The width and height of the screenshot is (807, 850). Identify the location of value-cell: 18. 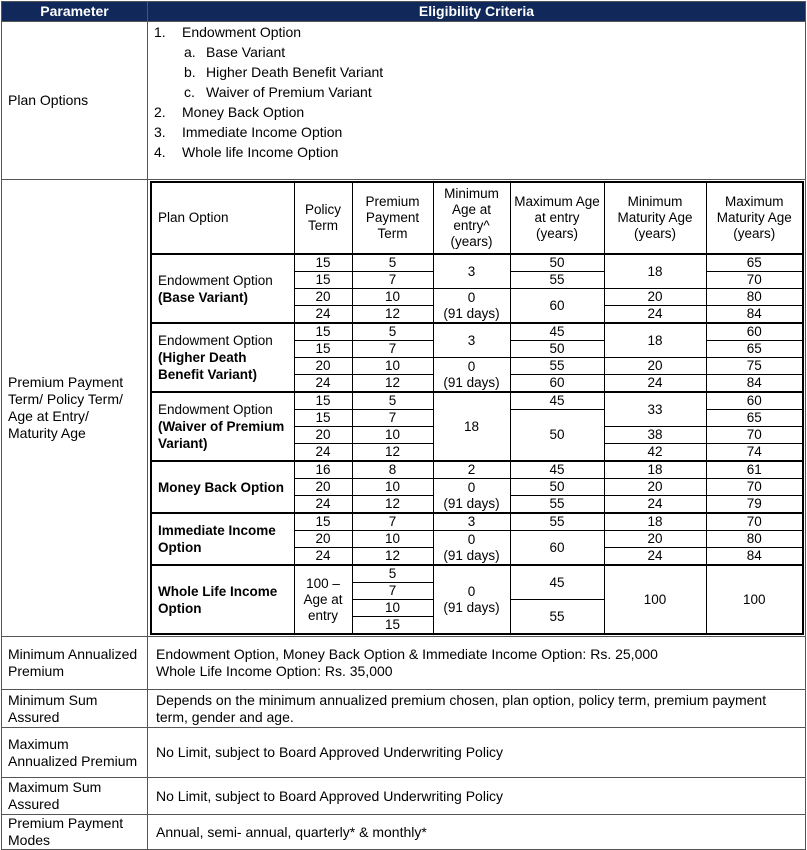
(655, 469).